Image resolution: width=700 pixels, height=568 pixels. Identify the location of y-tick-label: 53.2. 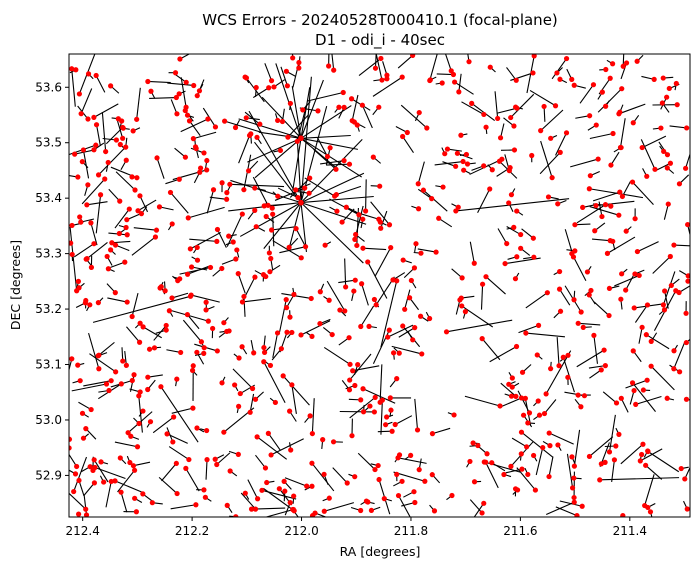
(48, 309).